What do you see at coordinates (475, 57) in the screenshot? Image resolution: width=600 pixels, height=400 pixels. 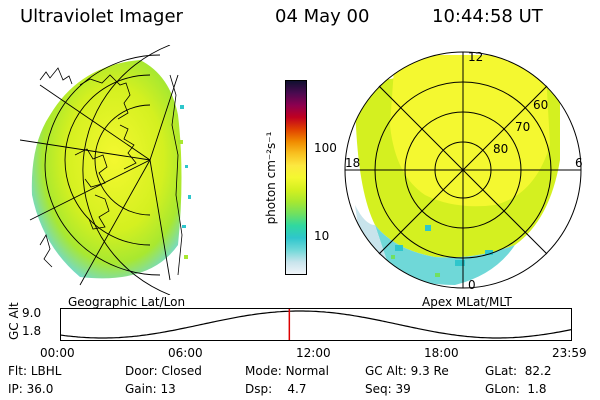 I see `mlt-label-12: 12` at bounding box center [475, 57].